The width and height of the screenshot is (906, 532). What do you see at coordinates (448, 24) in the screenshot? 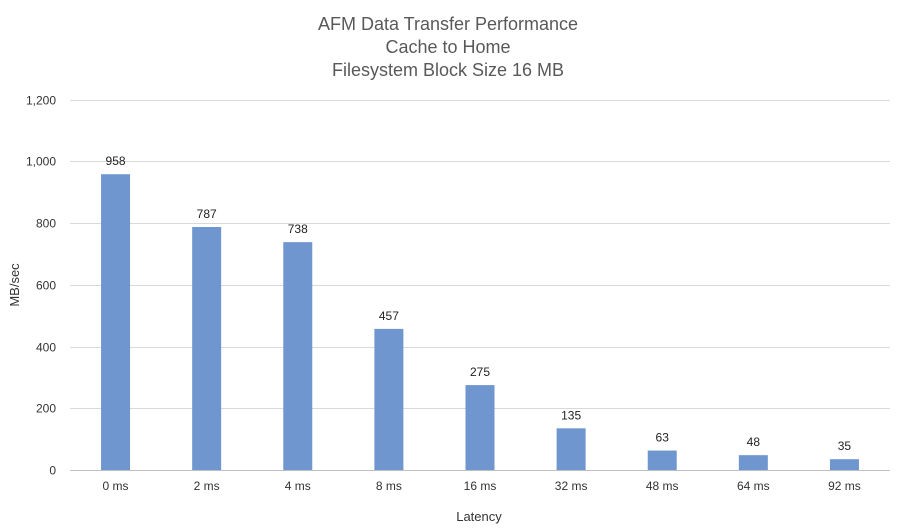
I see `chart-title-line-1: AFM Data Transfer Performance` at bounding box center [448, 24].